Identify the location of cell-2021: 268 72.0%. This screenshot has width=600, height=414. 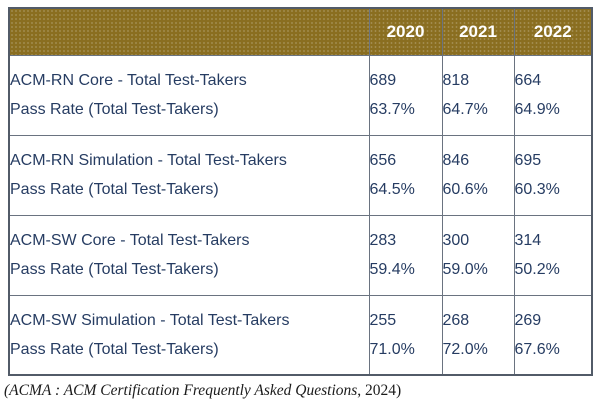
(478, 335).